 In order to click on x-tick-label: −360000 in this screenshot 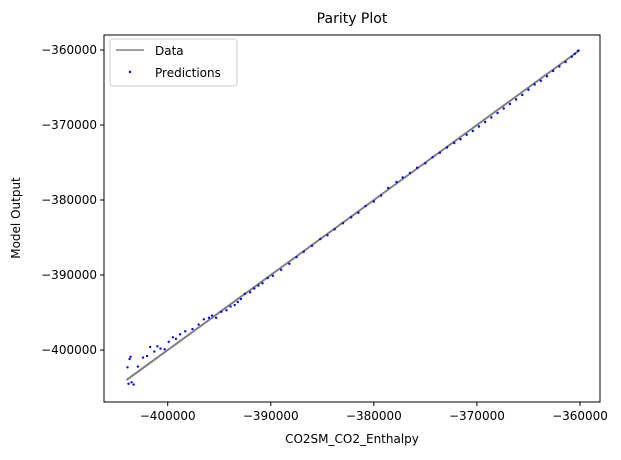, I will do `click(580, 416)`.